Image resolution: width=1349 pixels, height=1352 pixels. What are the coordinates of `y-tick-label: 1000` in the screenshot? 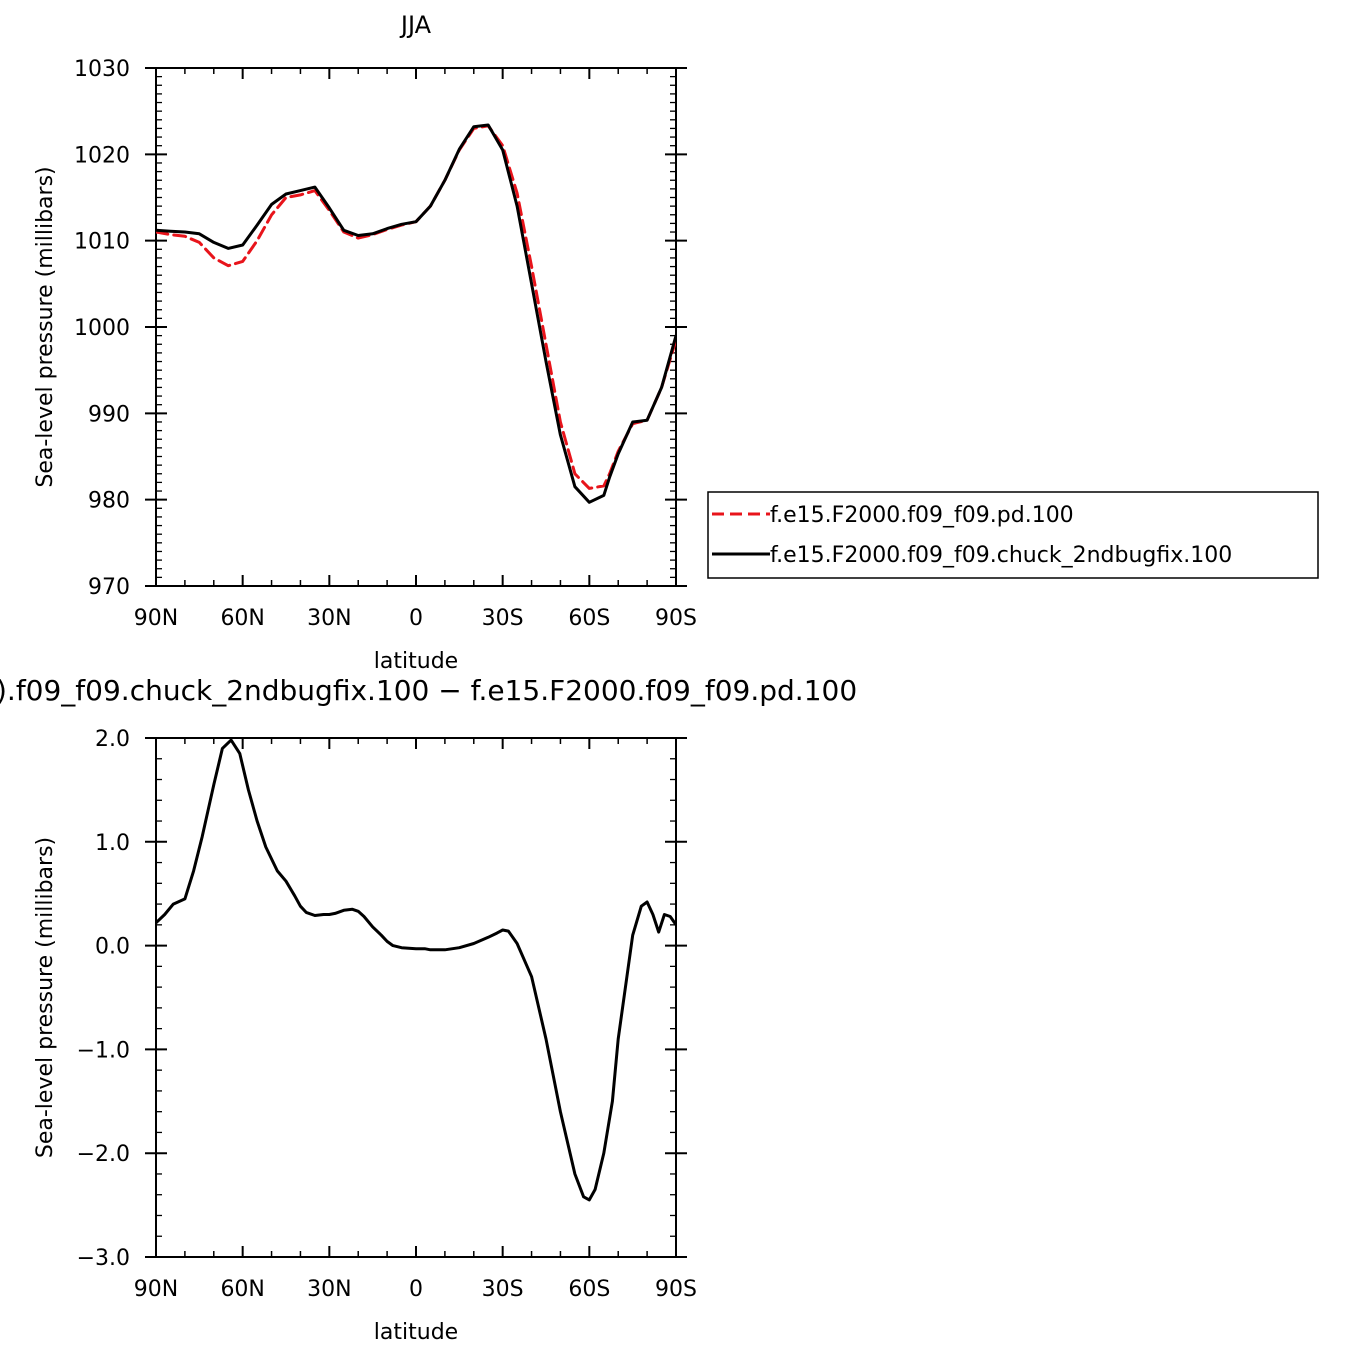 It's located at (102, 328).